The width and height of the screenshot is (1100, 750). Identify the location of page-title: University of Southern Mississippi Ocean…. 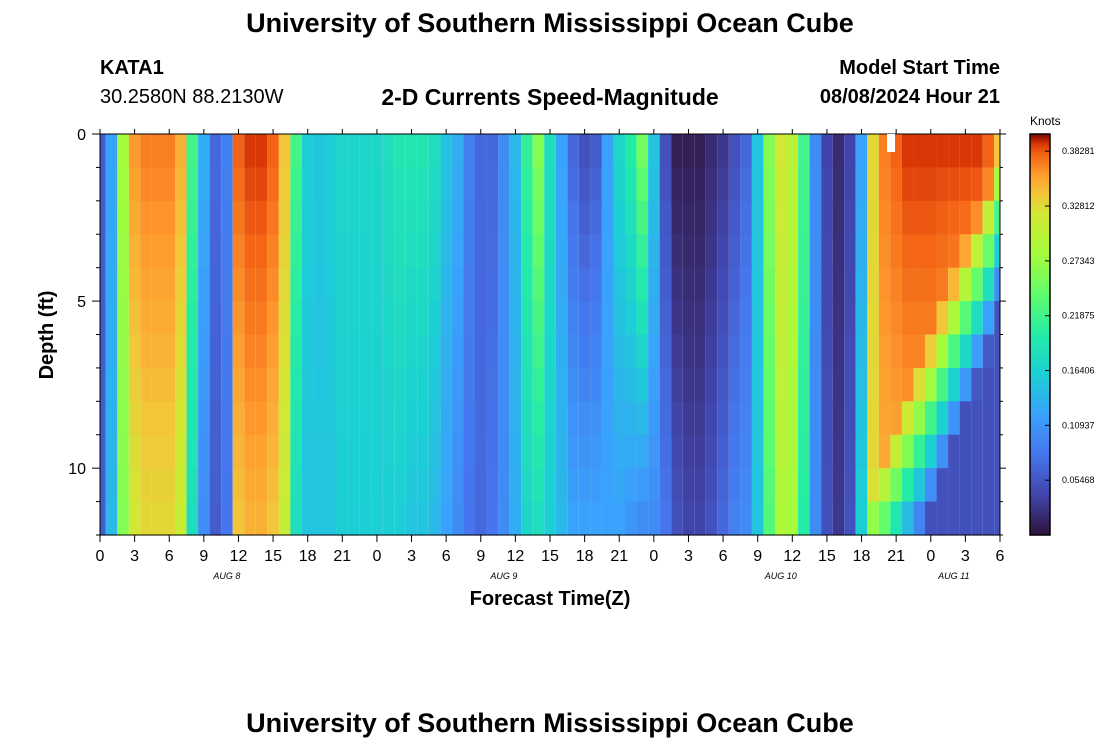
(550, 23).